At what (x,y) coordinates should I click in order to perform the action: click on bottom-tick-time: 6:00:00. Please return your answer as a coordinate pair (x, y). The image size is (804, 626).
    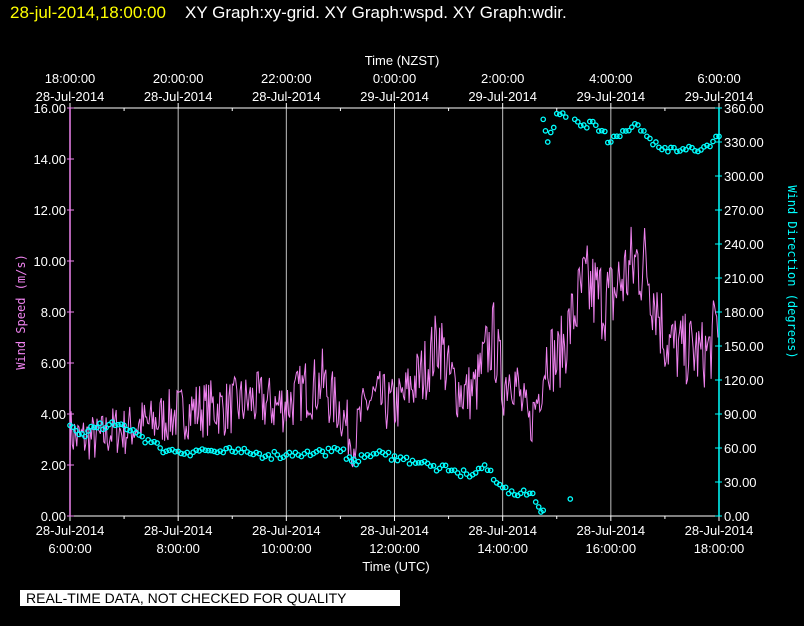
    Looking at the image, I should click on (69, 548).